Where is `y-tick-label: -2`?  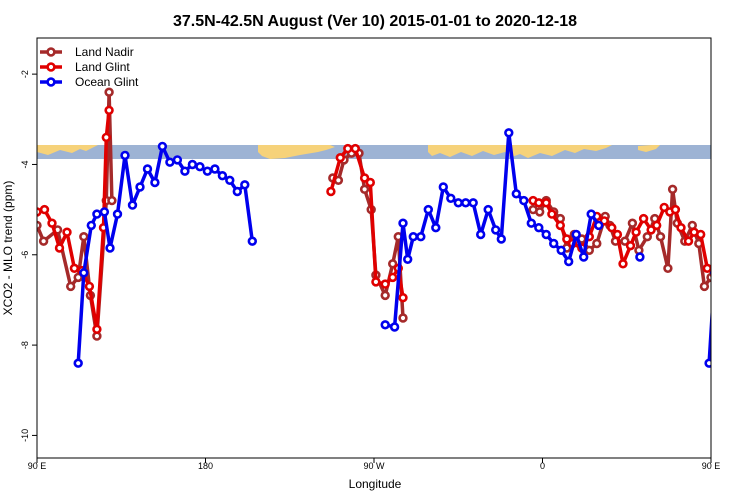 y-tick-label: -2 is located at coordinates (25, 74).